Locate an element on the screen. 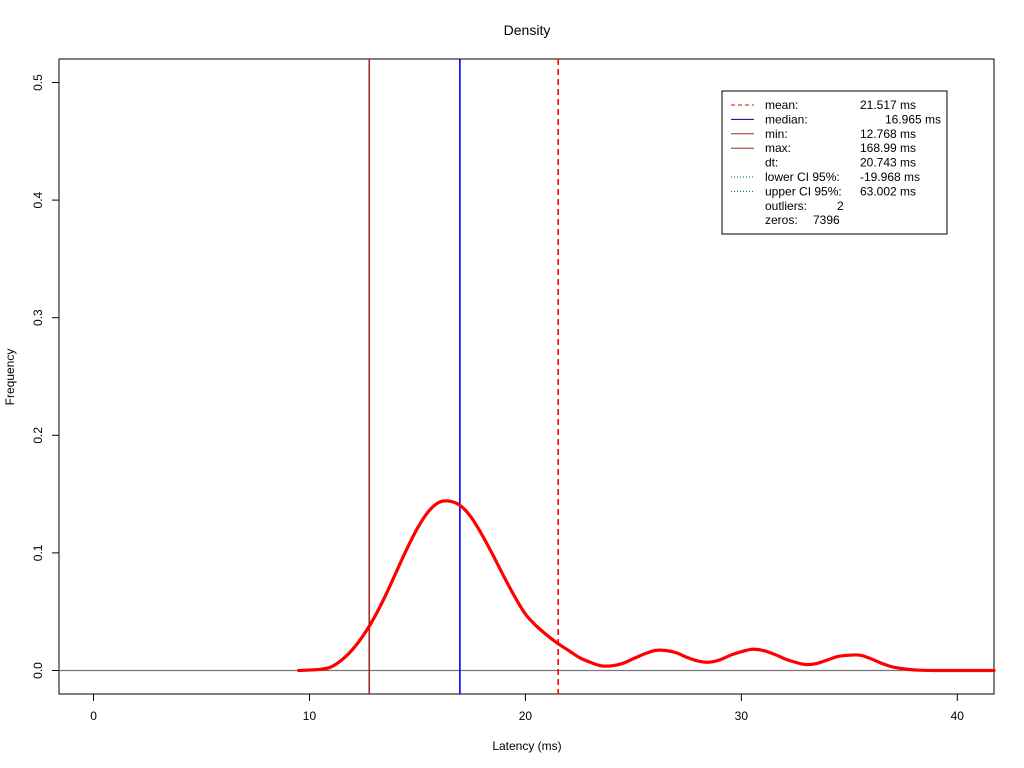 This screenshot has height=768, width=1024. legend-label: outliers: is located at coordinates (786, 206).